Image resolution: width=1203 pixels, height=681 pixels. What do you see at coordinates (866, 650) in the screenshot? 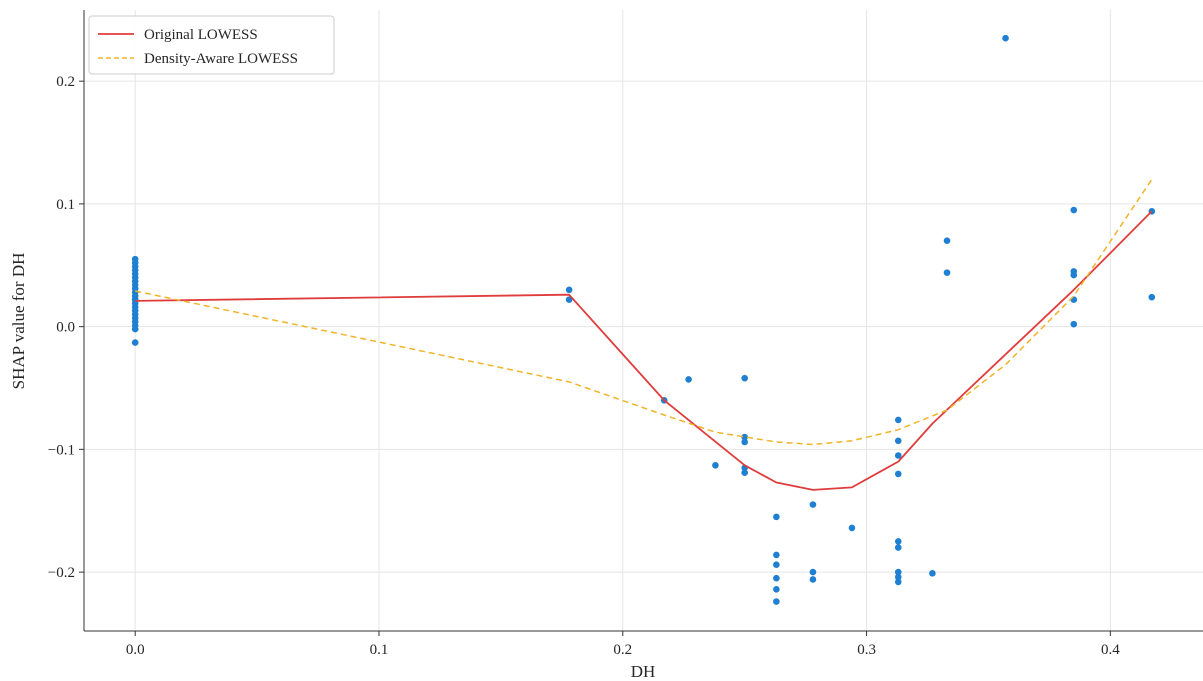
I see `x-tick-label: 0.3` at bounding box center [866, 650].